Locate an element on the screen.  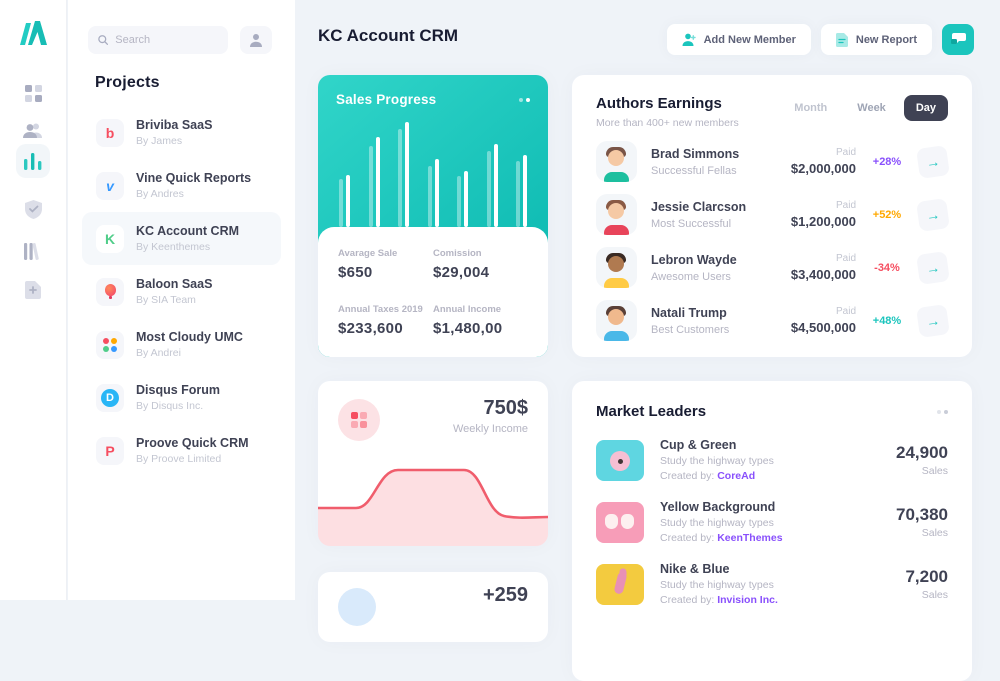
bar-chart-icon is located at coordinates (33, 161).